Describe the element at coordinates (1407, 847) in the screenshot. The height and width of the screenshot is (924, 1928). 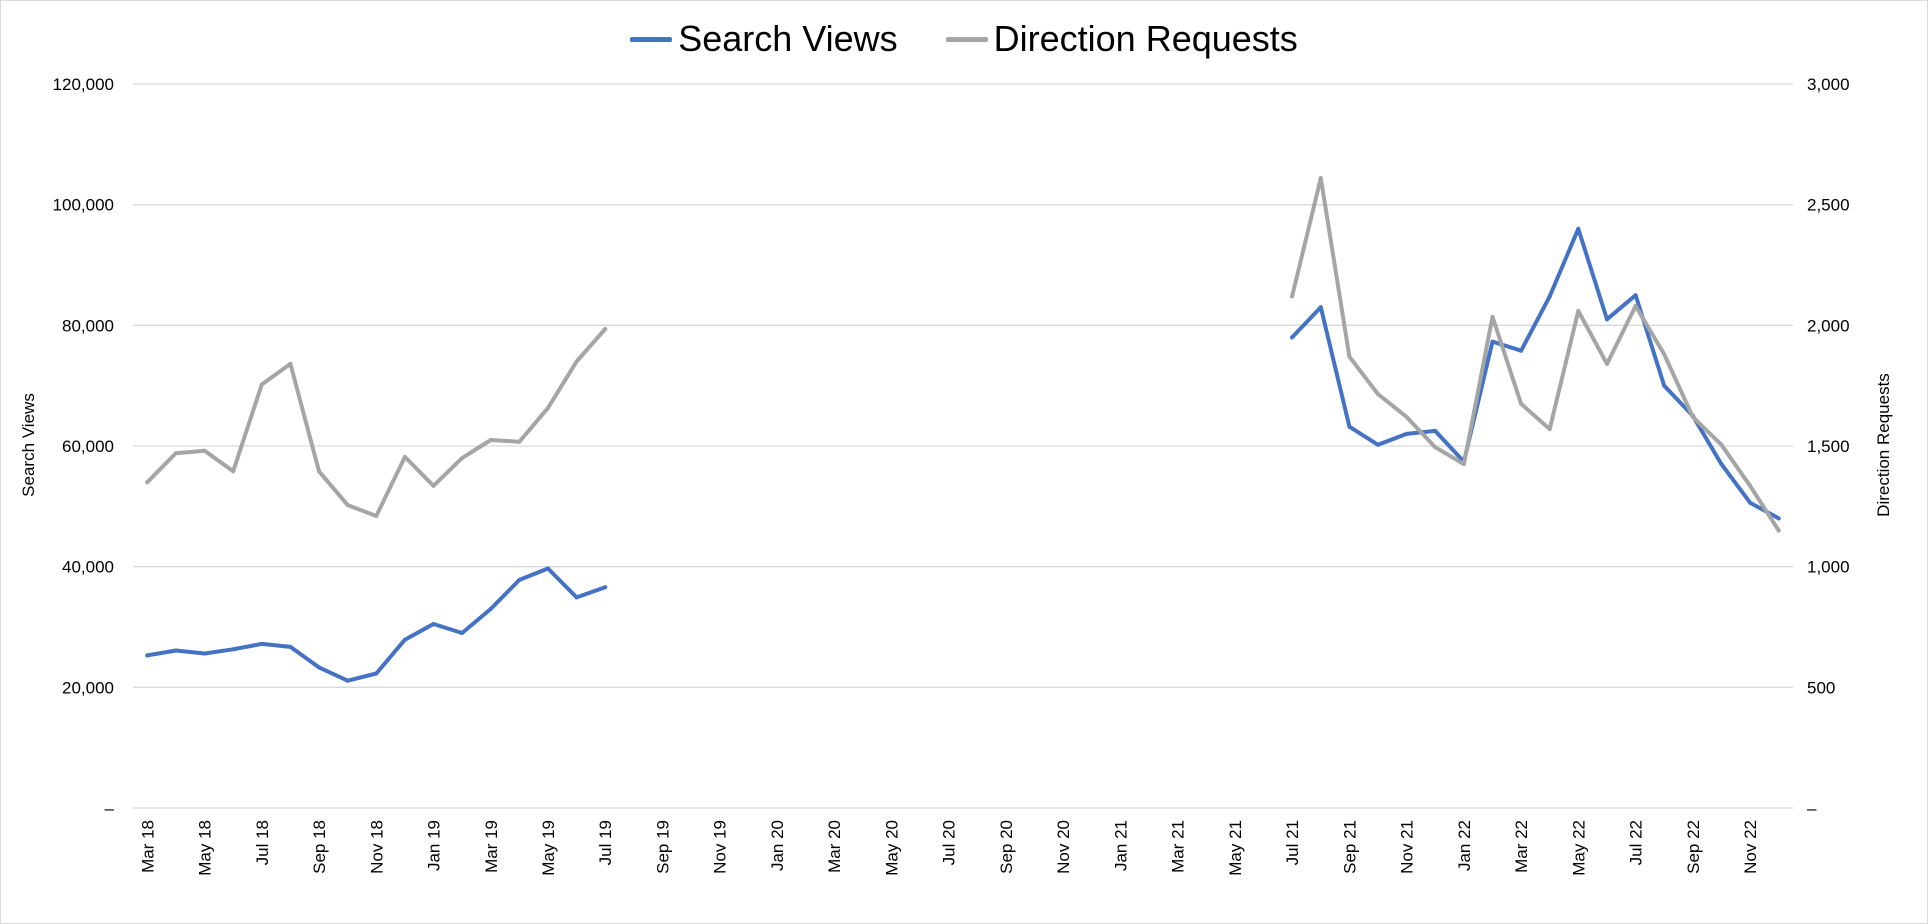
I see `x-tick-label: Nov 21` at that location.